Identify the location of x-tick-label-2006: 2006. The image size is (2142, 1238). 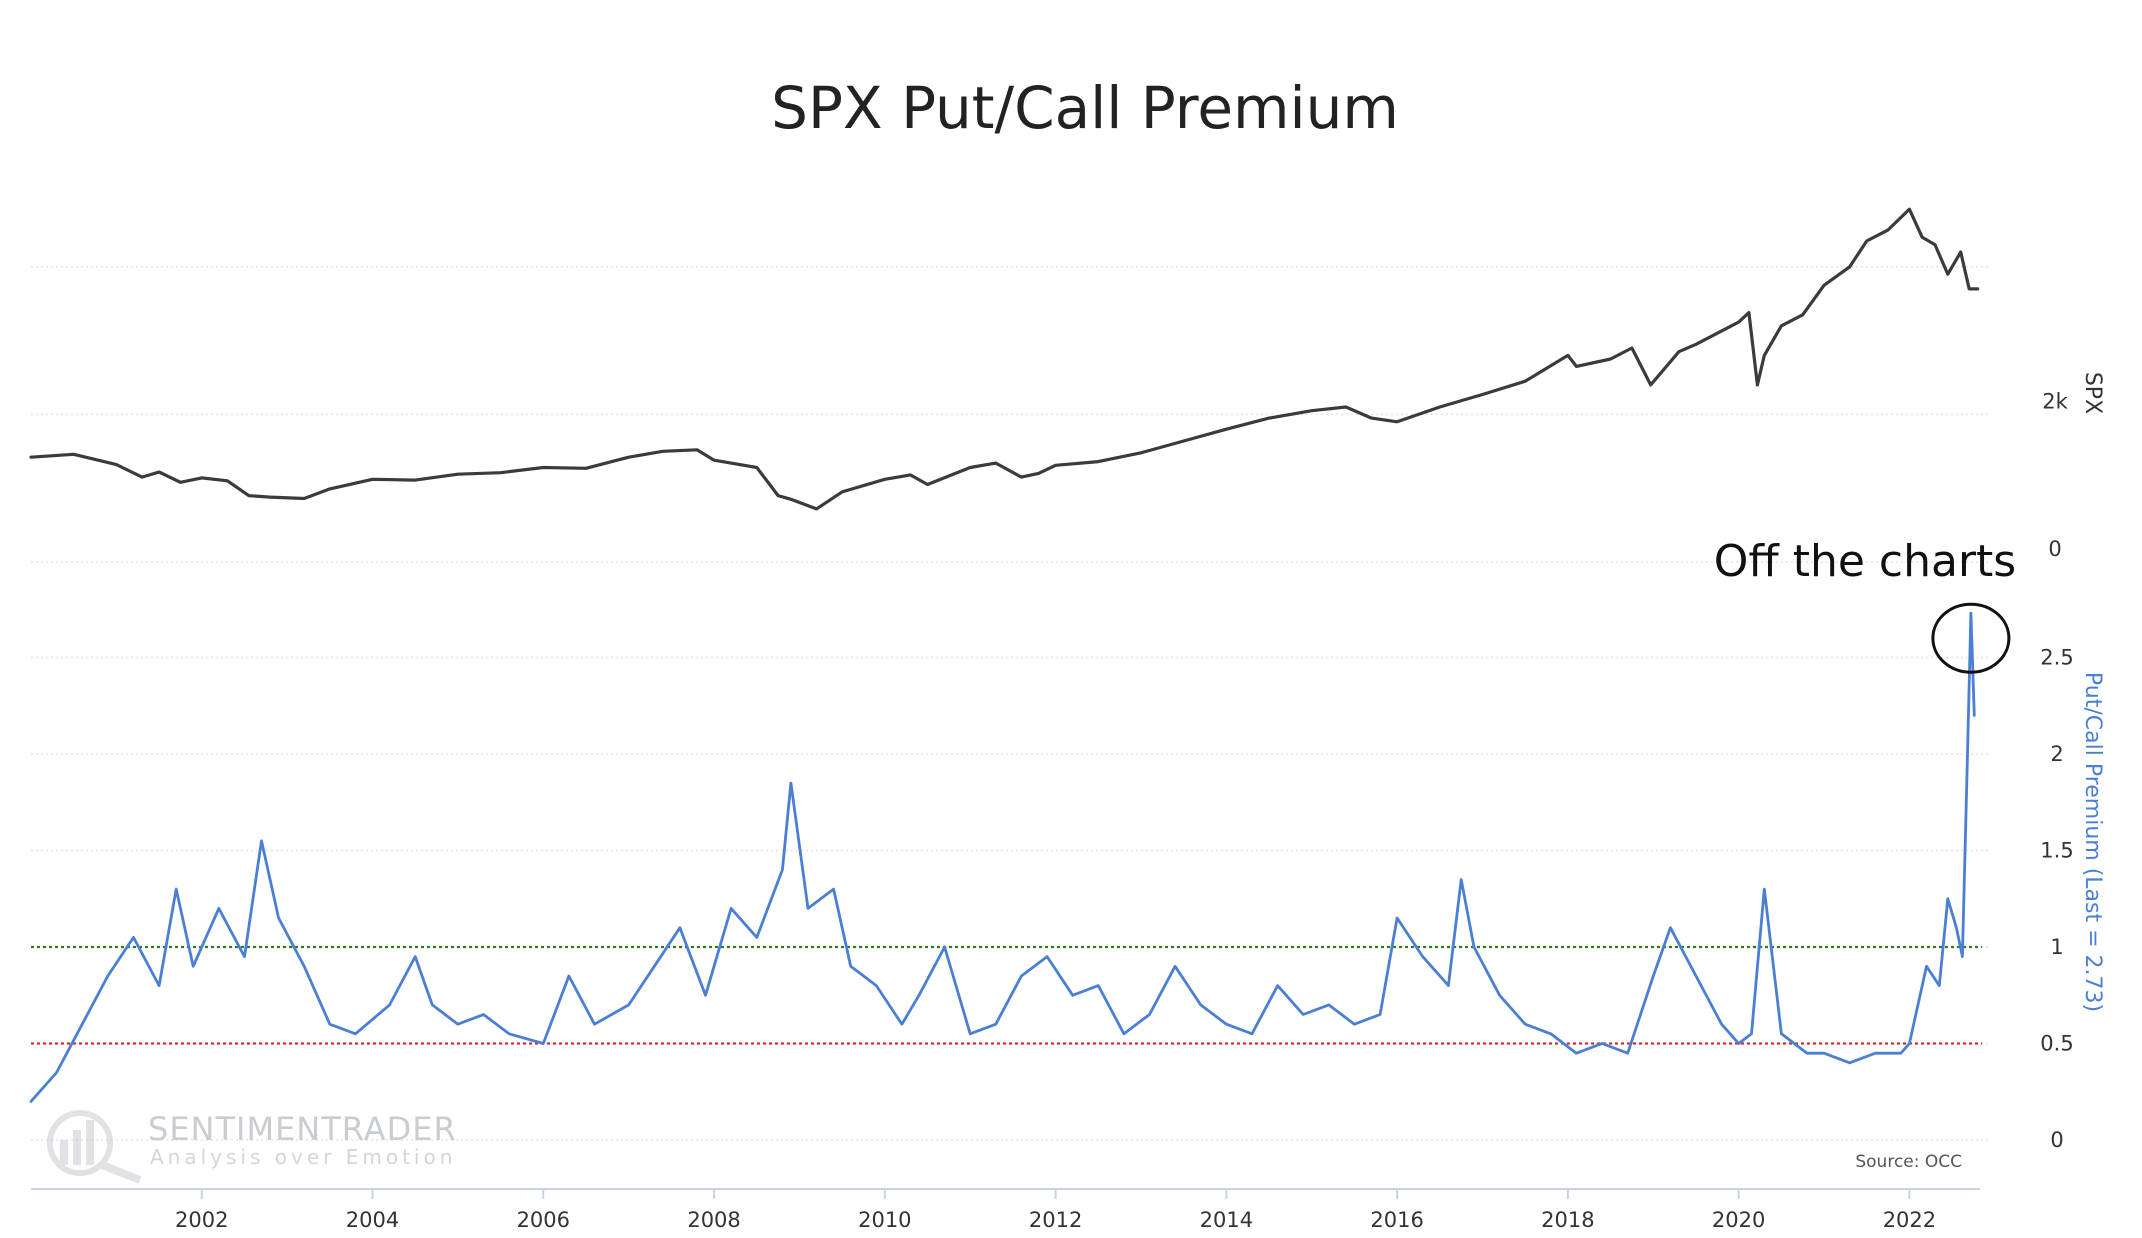
(543, 1220).